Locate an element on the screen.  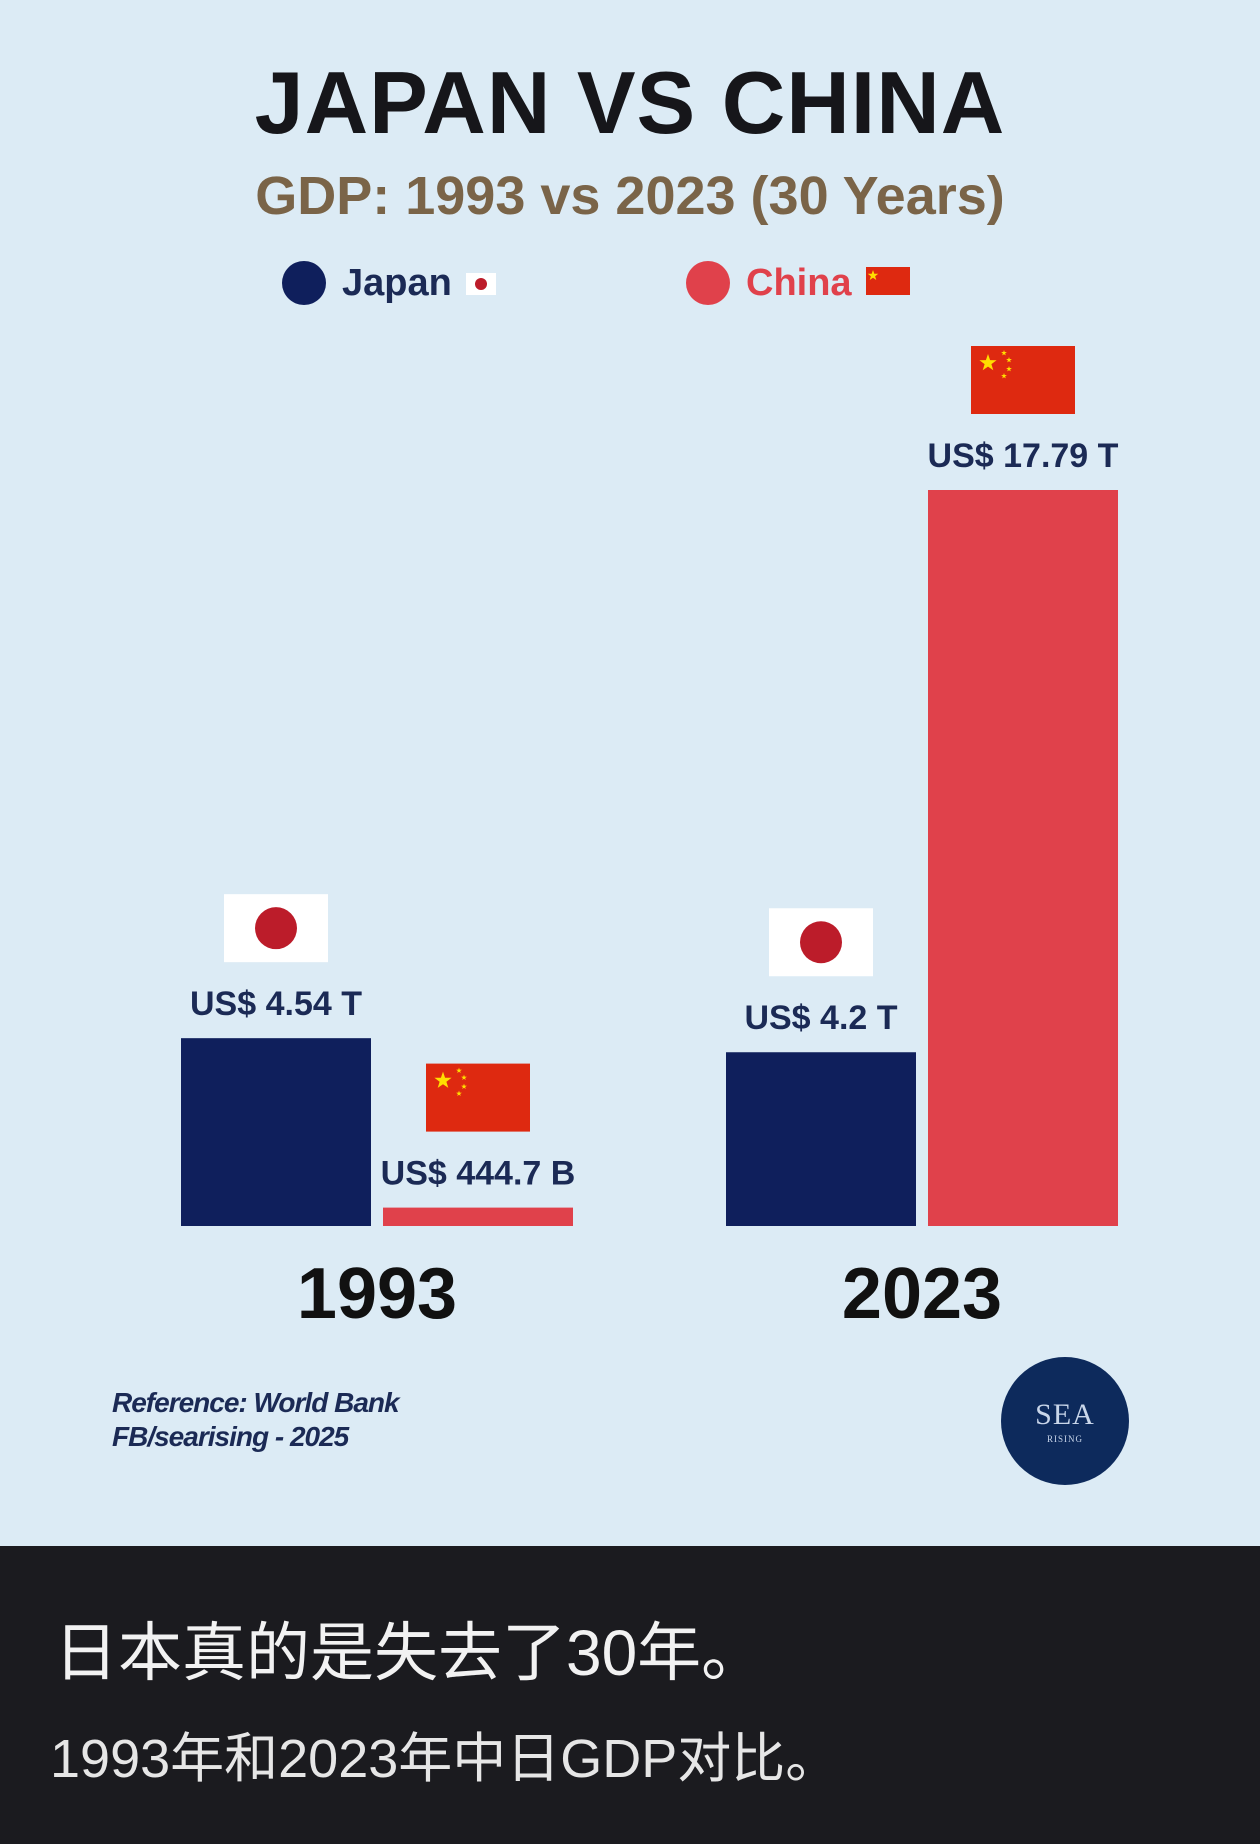
legend-label-china: China is located at coordinates (799, 282).